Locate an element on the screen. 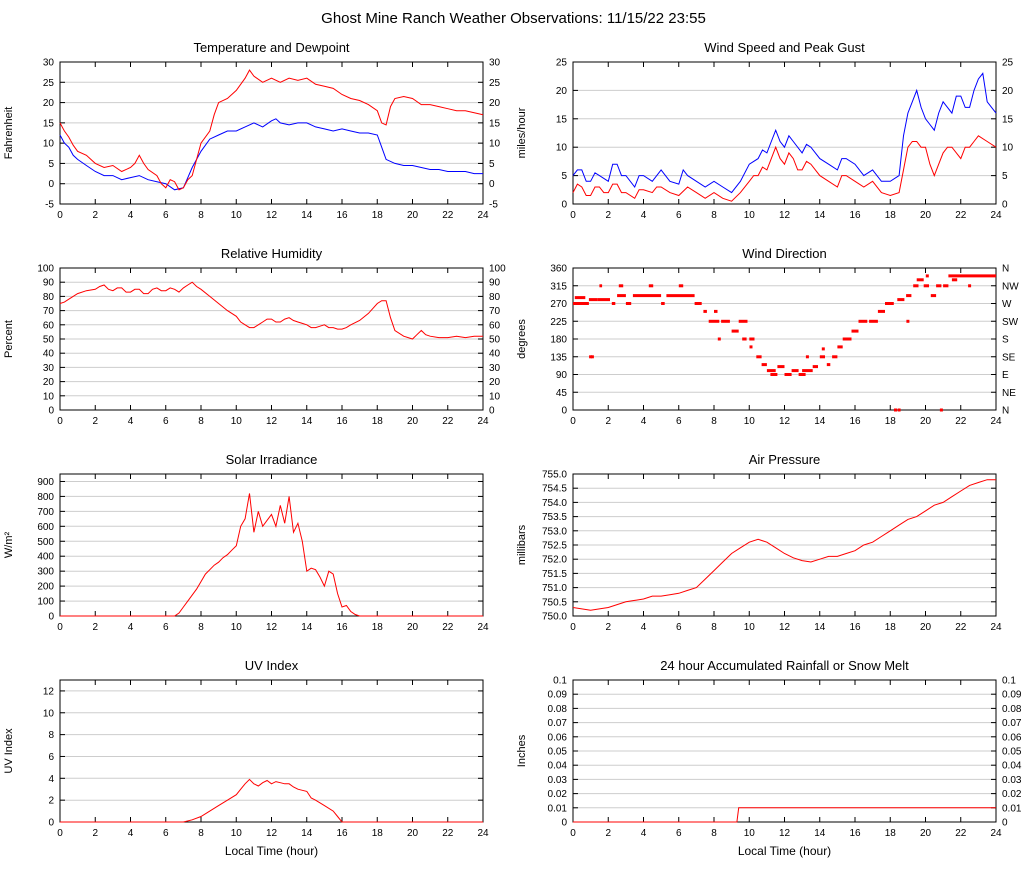 The width and height of the screenshot is (1027, 878). y-tick-label-right: 60 is located at coordinates (495, 325).